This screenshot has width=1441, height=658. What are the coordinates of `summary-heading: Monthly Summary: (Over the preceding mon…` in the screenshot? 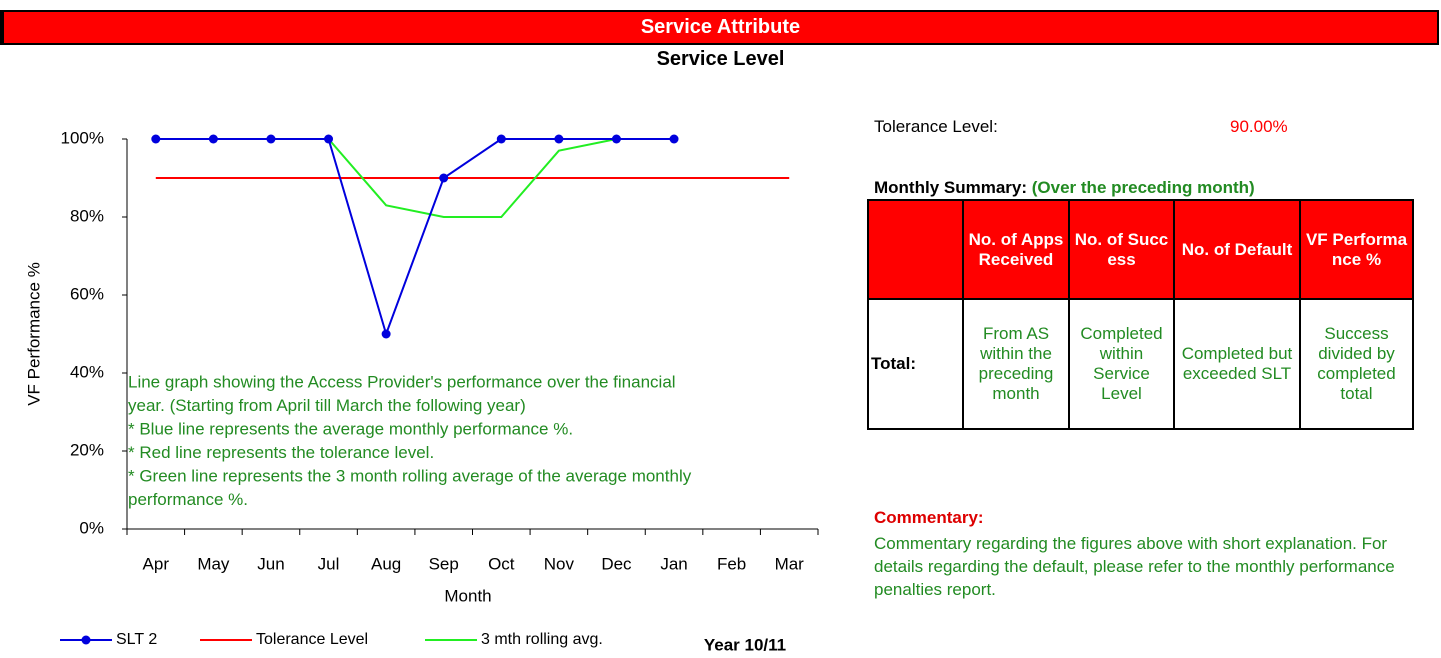 It's located at (1064, 188).